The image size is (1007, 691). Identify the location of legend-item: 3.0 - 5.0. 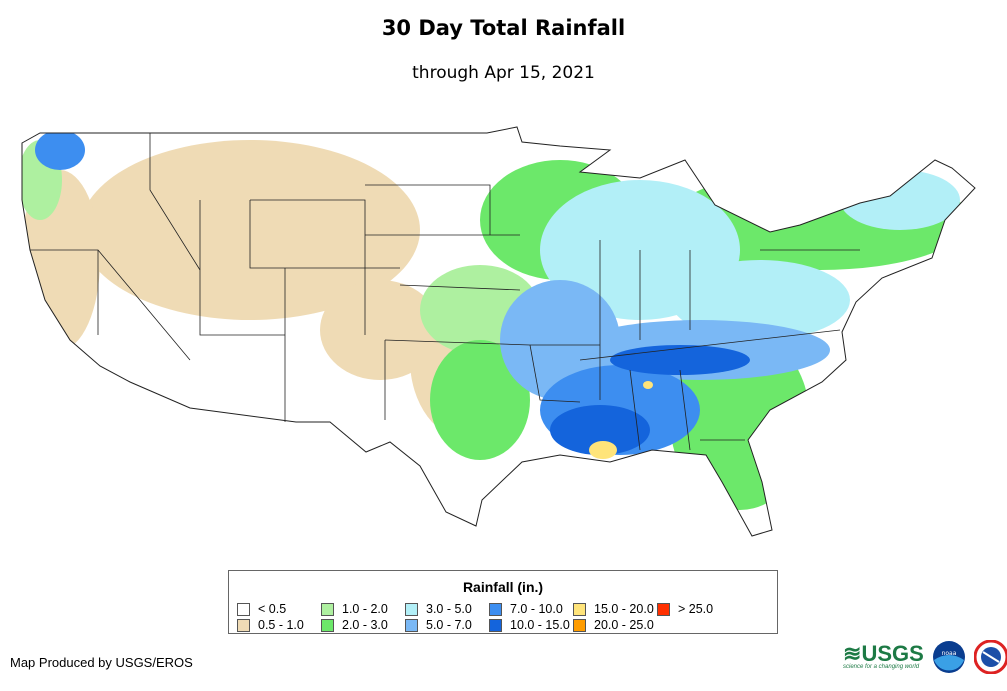
(447, 609).